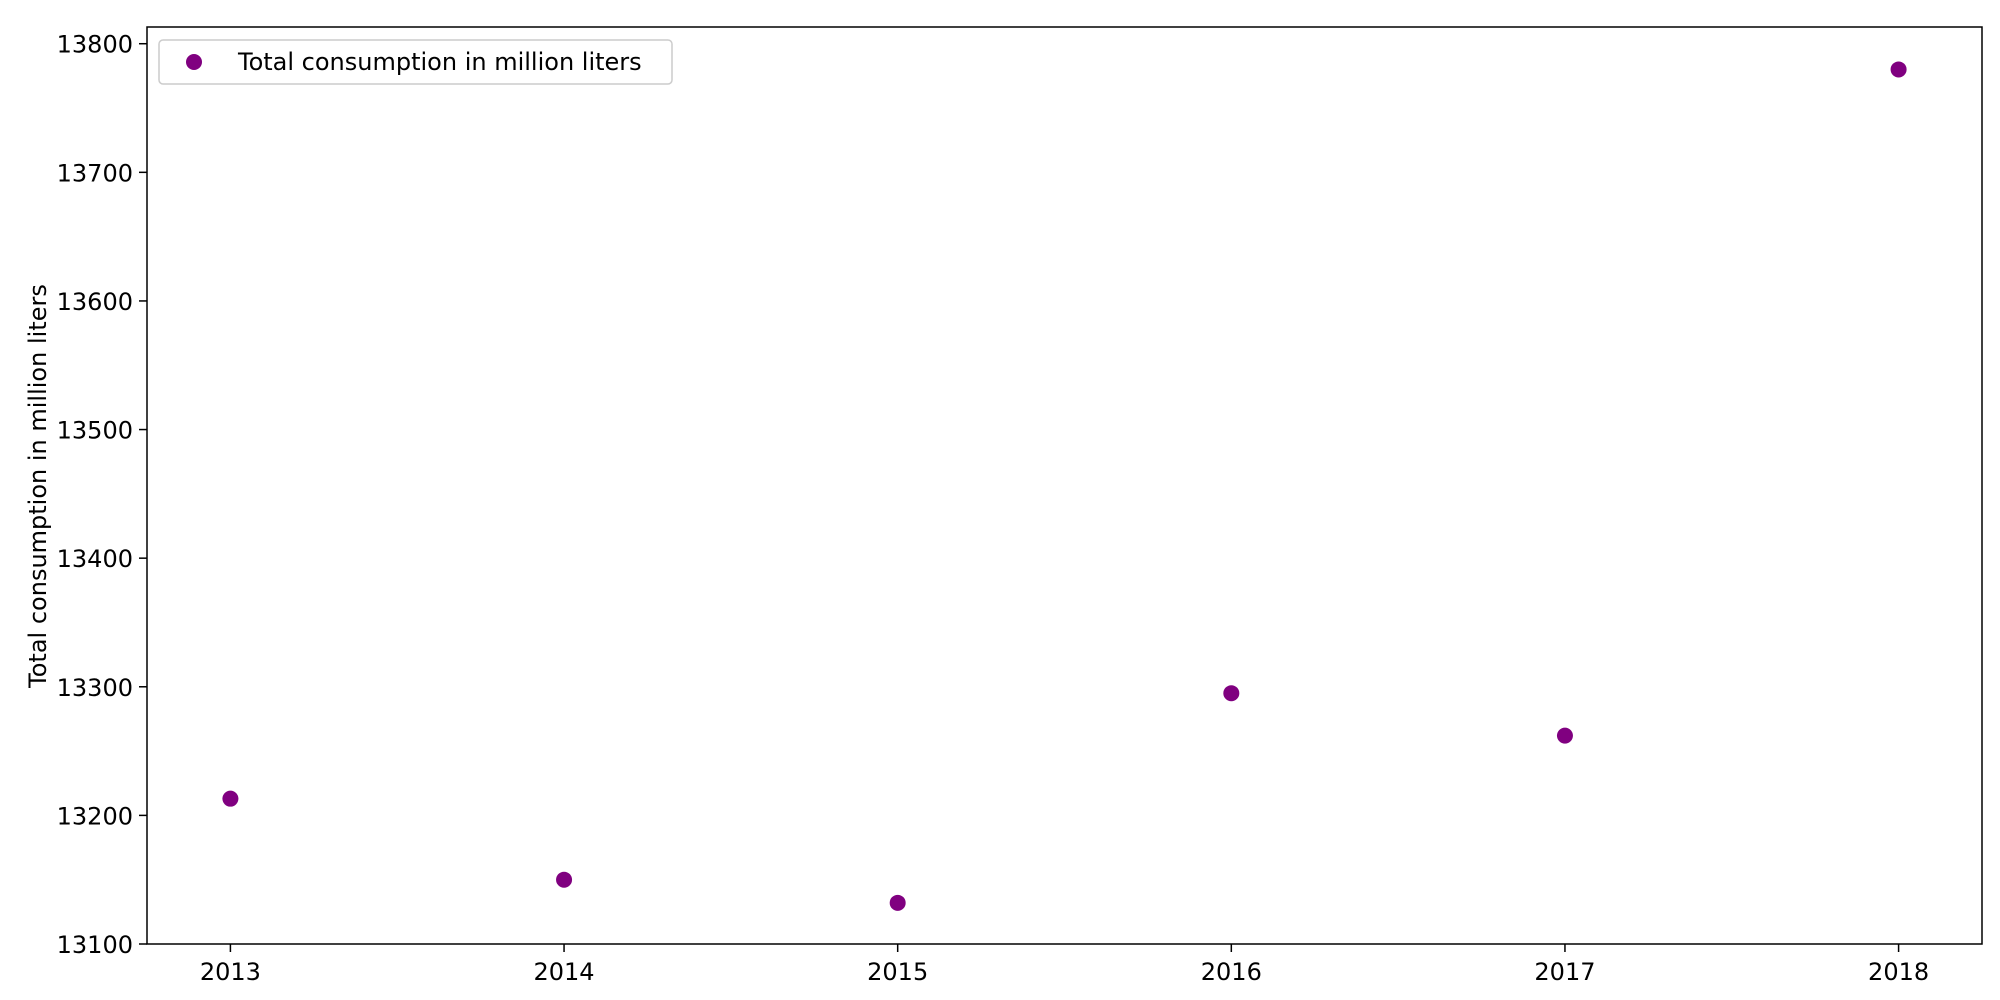  Describe the element at coordinates (194, 62) in the screenshot. I see `legend-marker` at that location.